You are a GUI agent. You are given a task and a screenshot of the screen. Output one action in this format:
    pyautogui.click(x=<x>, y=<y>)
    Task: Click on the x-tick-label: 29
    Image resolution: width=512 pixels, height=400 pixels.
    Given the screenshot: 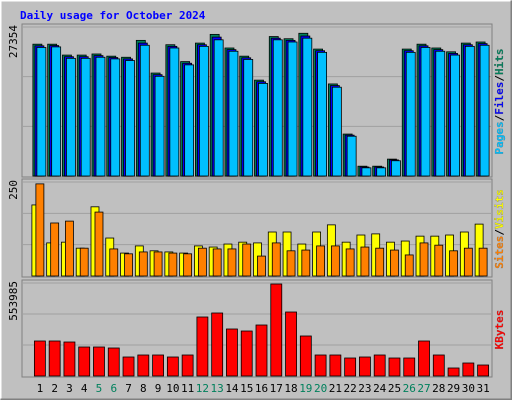 What is the action you would take?
    pyautogui.click(x=453, y=388)
    